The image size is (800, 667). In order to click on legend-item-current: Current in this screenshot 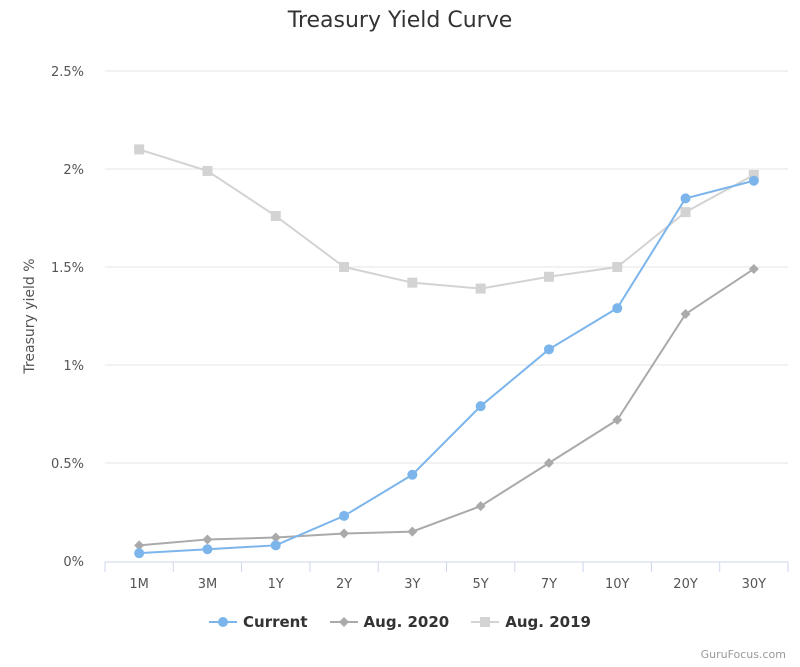, I will do `click(258, 622)`.